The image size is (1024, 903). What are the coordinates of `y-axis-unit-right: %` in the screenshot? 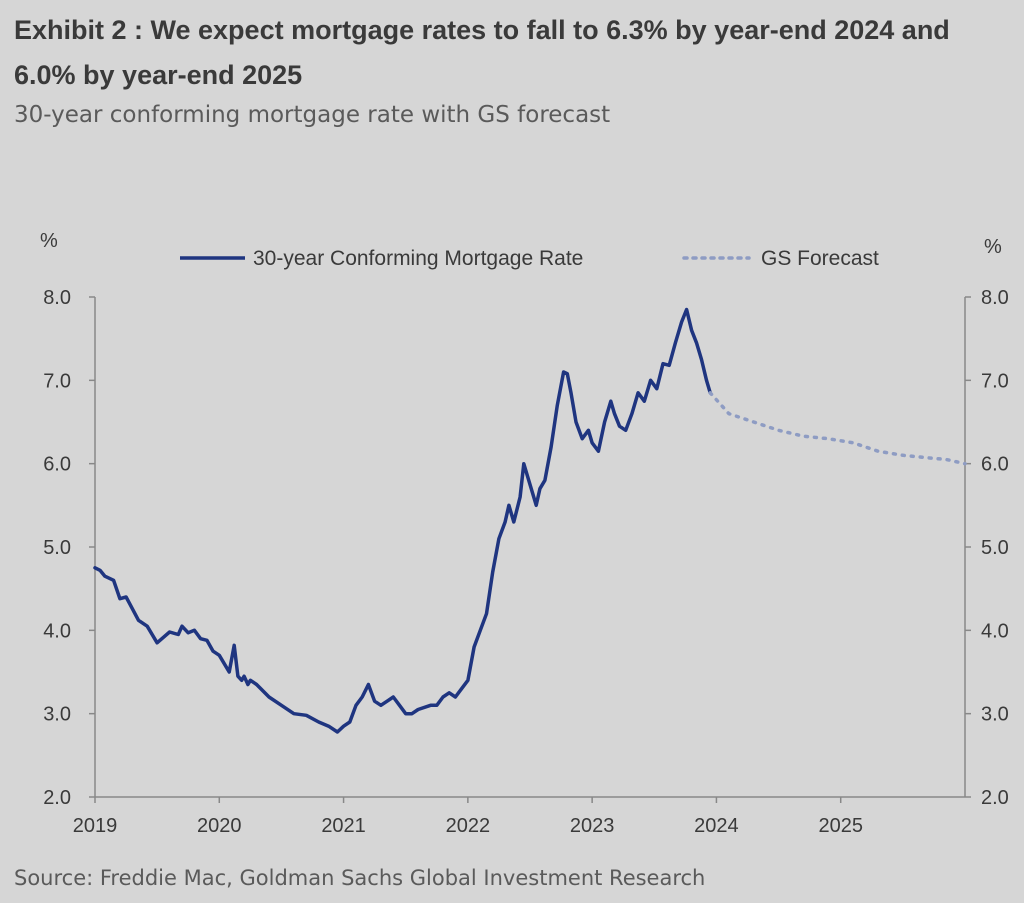 It's located at (993, 247).